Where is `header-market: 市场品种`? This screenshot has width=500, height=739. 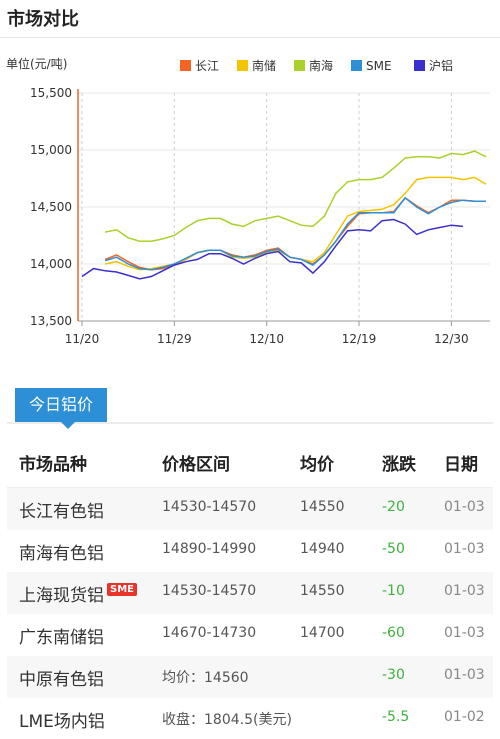
header-market: 市场品种 is located at coordinates (53, 465).